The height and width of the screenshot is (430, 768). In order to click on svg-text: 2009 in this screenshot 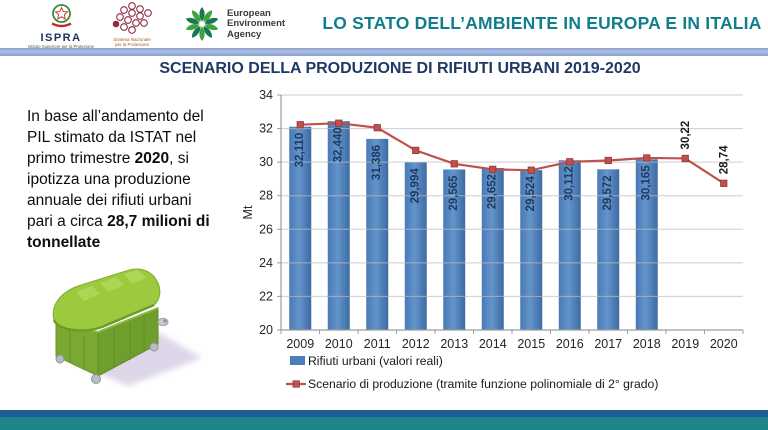, I will do `click(300, 344)`.